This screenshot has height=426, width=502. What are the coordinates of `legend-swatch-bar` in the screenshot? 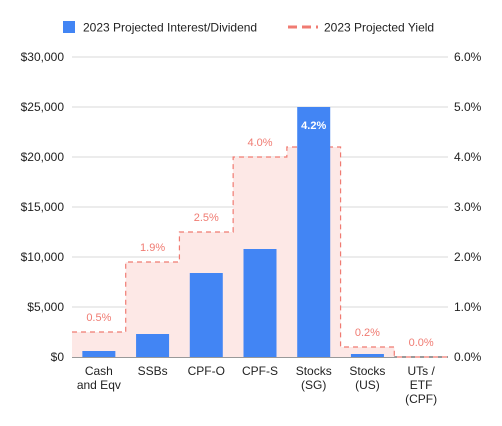 It's located at (69, 27).